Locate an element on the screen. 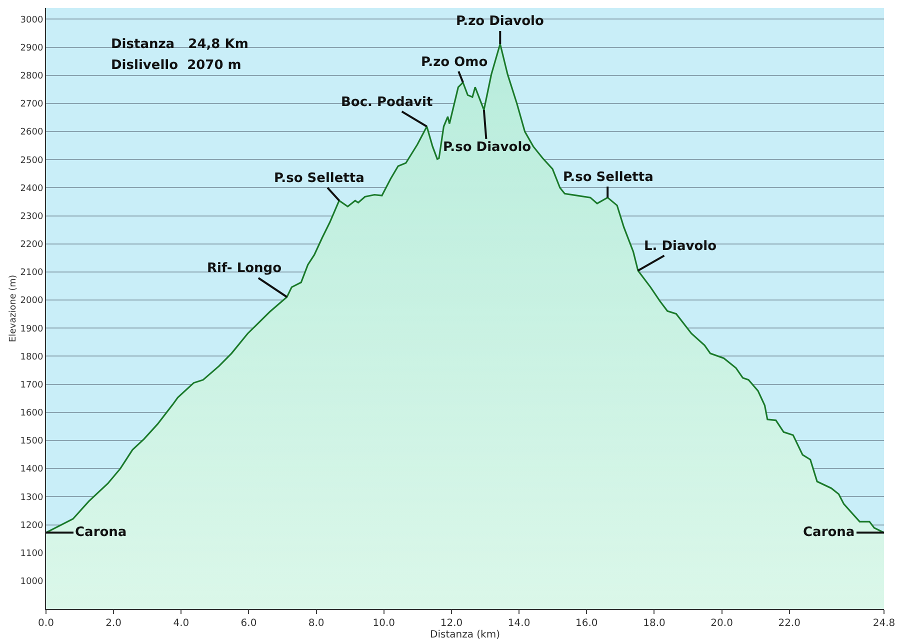  annotation: Dislivello 2070 m is located at coordinates (176, 65).